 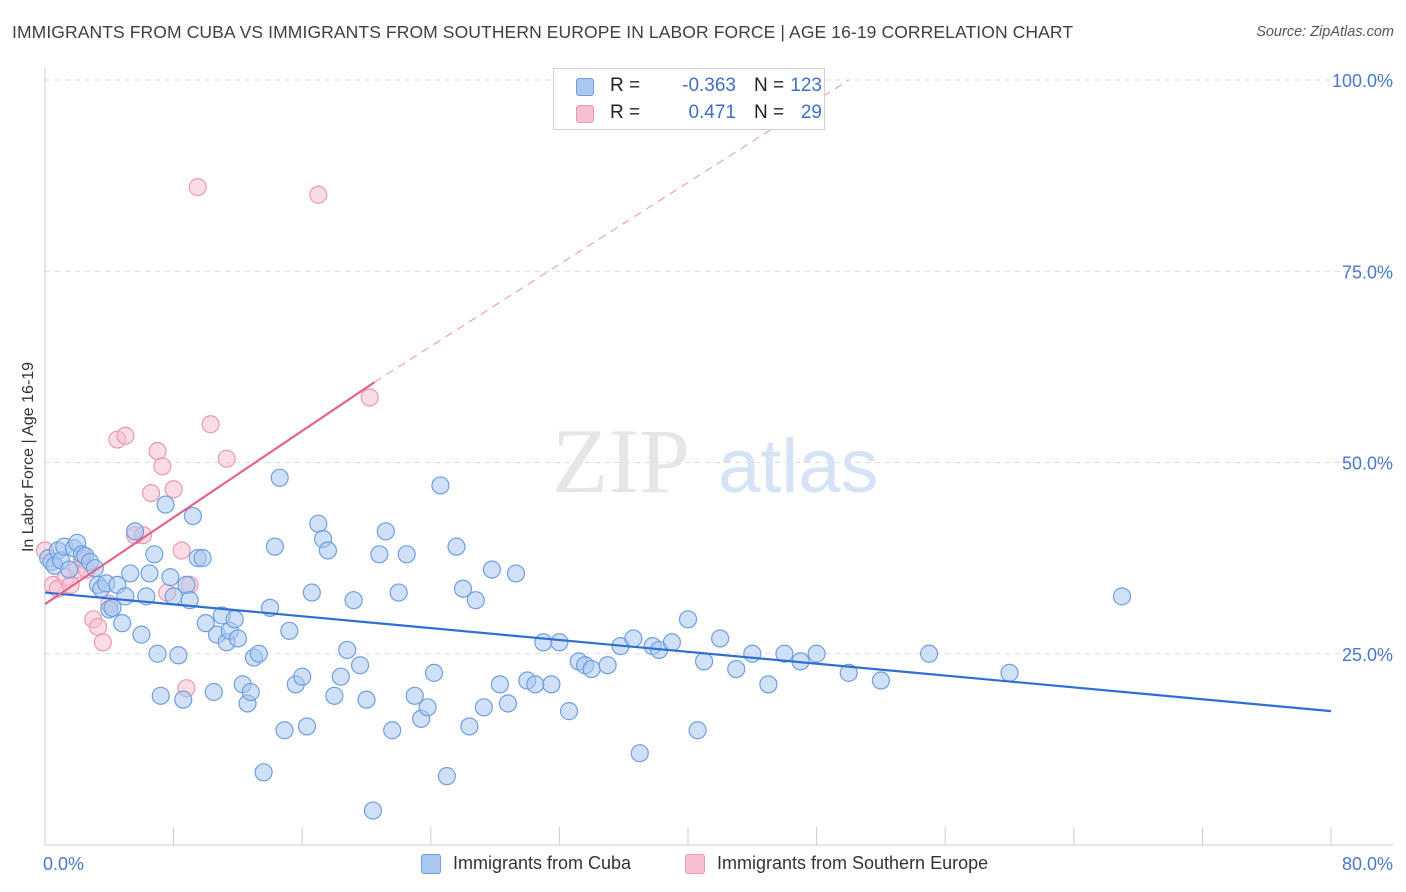 What do you see at coordinates (63, 864) in the screenshot?
I see `x-tick-label-min: 0.0%` at bounding box center [63, 864].